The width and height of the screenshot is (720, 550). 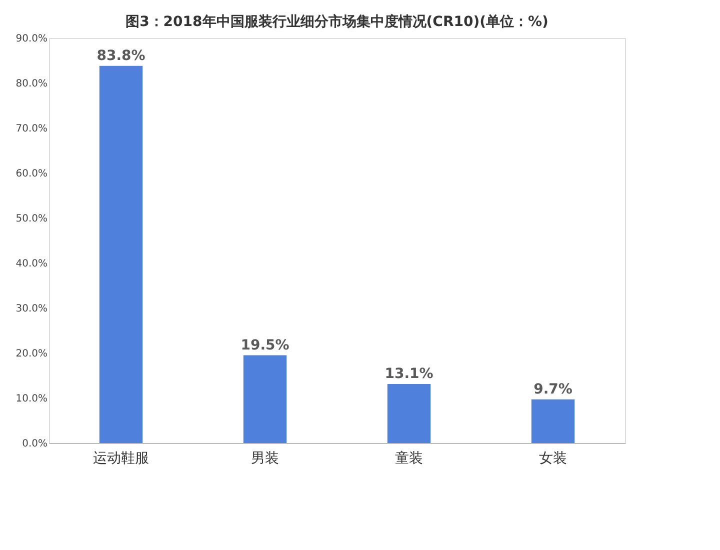 I want to click on y-tick-label: 90.0%, so click(x=32, y=39).